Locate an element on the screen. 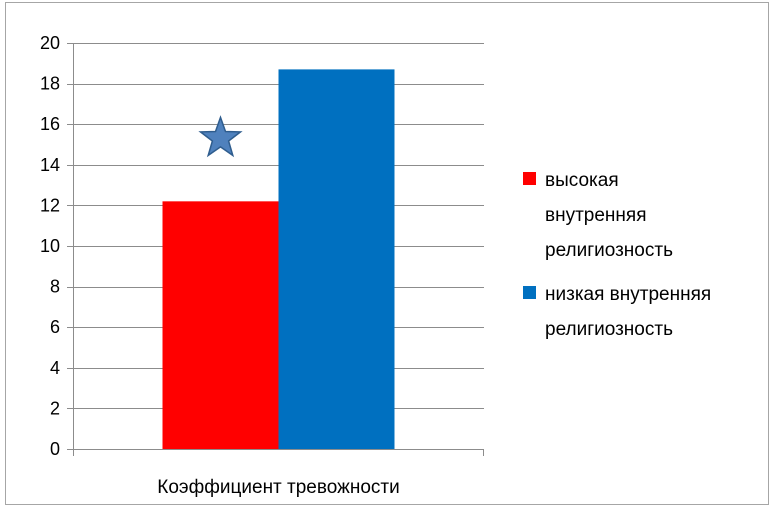  bar-high is located at coordinates (220, 325).